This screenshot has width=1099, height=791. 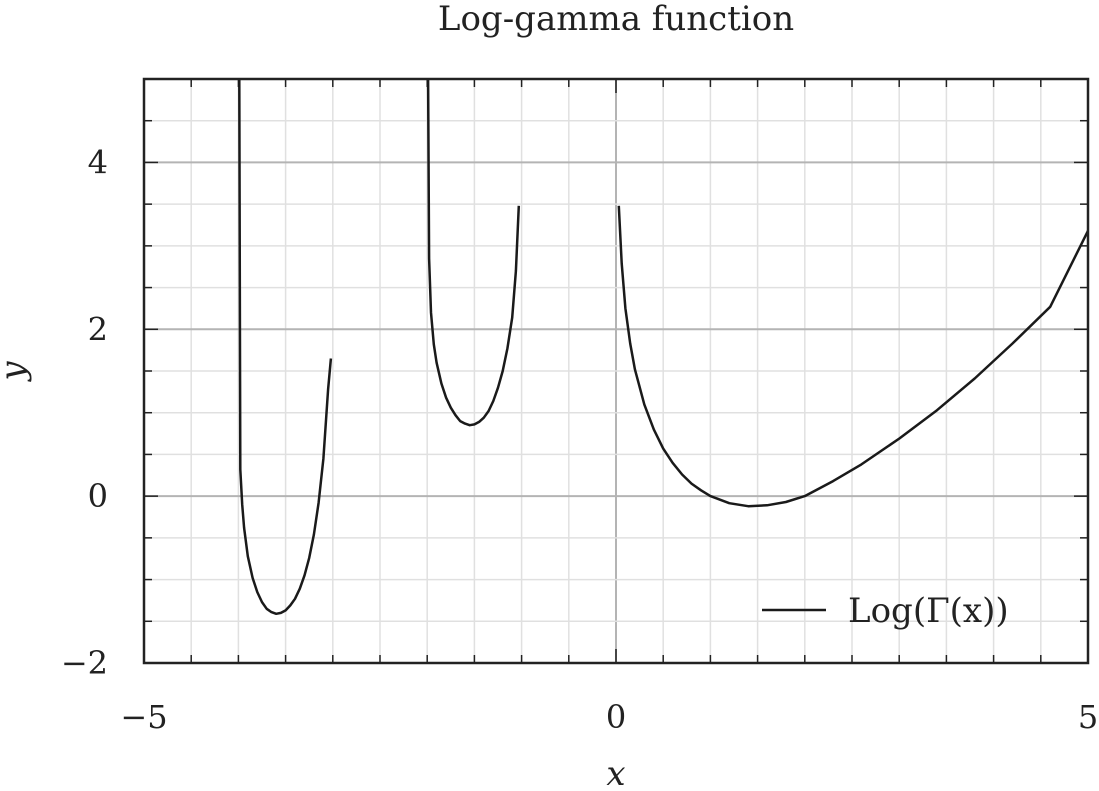 What do you see at coordinates (616, 717) in the screenshot?
I see `x-tick-label: 0` at bounding box center [616, 717].